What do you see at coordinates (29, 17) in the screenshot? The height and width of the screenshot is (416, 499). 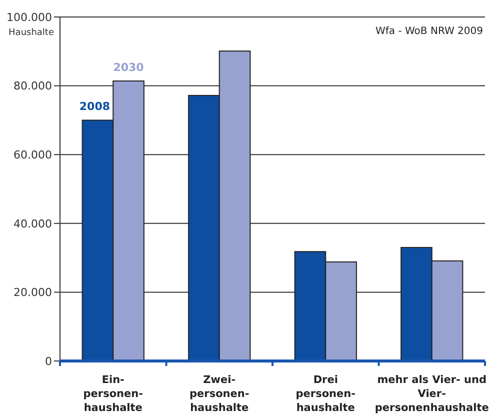 I see `y-tick-label: 100.000` at bounding box center [29, 17].